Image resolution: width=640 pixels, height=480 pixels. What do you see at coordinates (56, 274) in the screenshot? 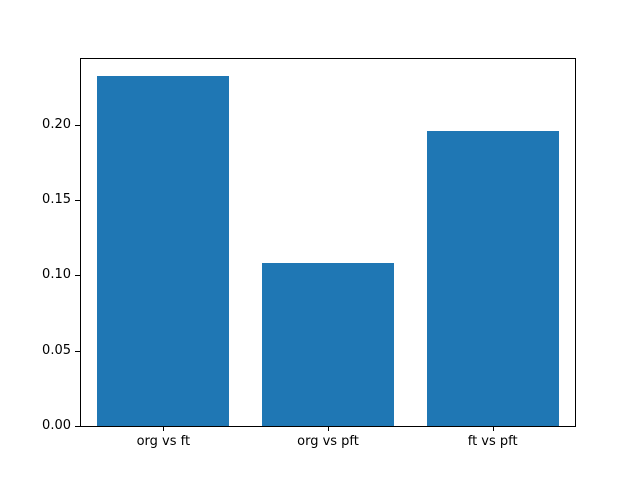
I see `y-tick-label: 0.10` at bounding box center [56, 274].